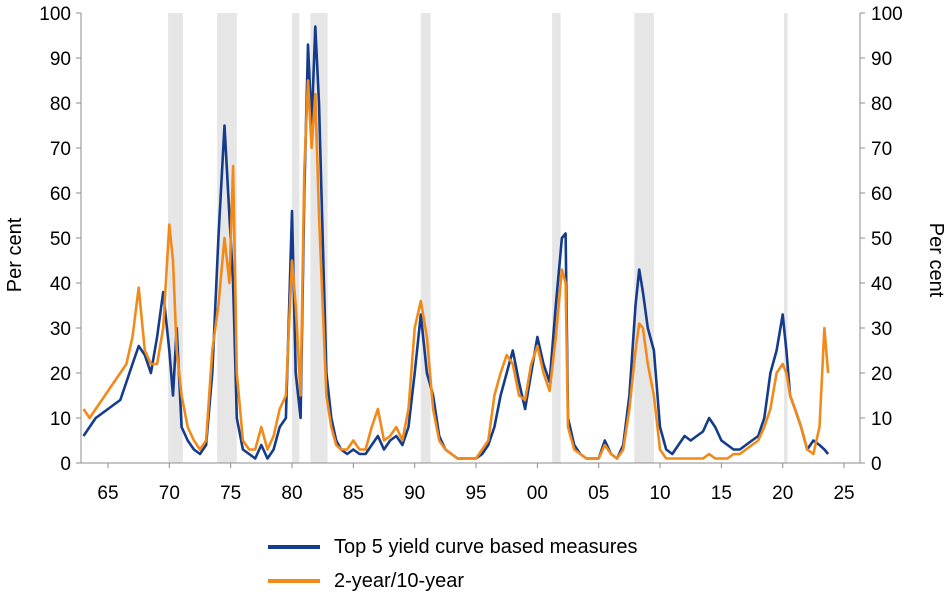 Image resolution: width=951 pixels, height=599 pixels. Describe the element at coordinates (60, 329) in the screenshot. I see `y-tick-label-left-3: 30` at that location.